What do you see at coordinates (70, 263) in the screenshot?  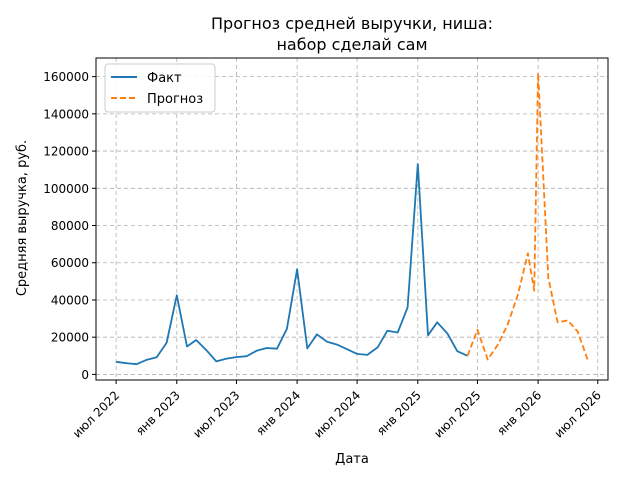 I see `y-tick-label: 60000` at bounding box center [70, 263].